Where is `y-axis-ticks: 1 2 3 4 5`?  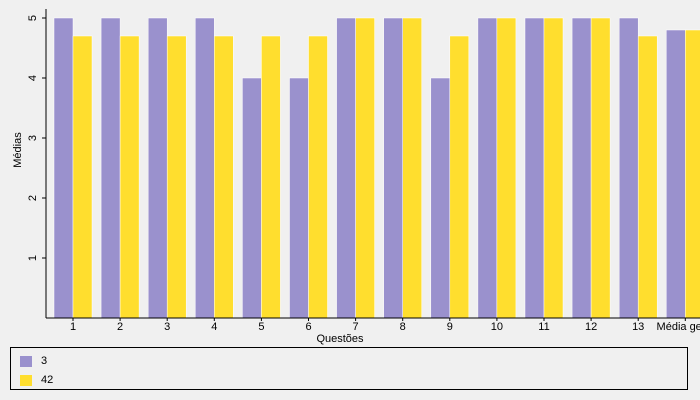 y-axis-ticks: 1 2 3 4 5 is located at coordinates (36, 138).